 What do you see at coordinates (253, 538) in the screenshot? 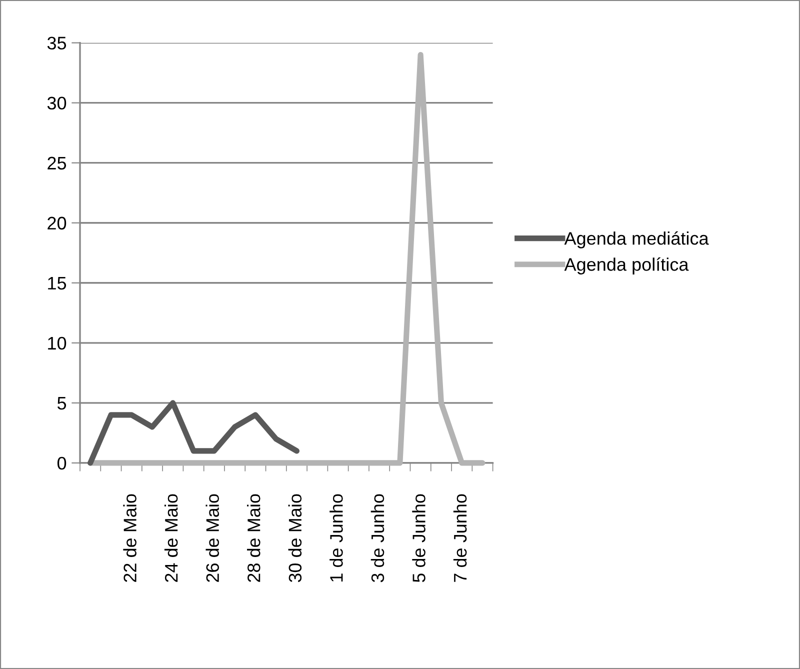
I see `x-tick-label: 28 de Maio` at bounding box center [253, 538].